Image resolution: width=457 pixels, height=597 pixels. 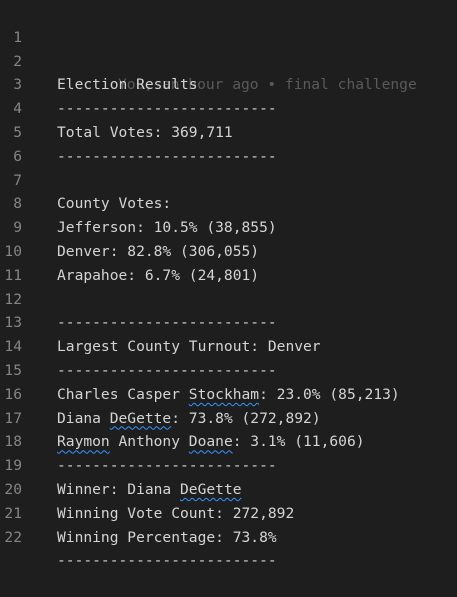 What do you see at coordinates (228, 262) in the screenshot?
I see `editor-line: 11` at bounding box center [228, 262].